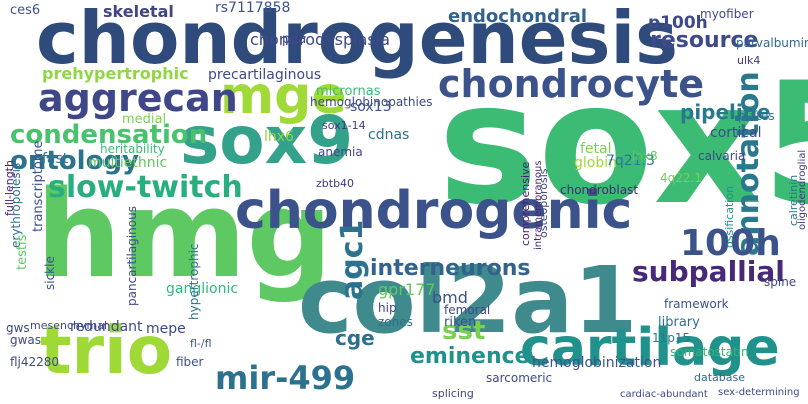  Describe the element at coordinates (348, 91) in the screenshot. I see `word: micrornas` at that location.